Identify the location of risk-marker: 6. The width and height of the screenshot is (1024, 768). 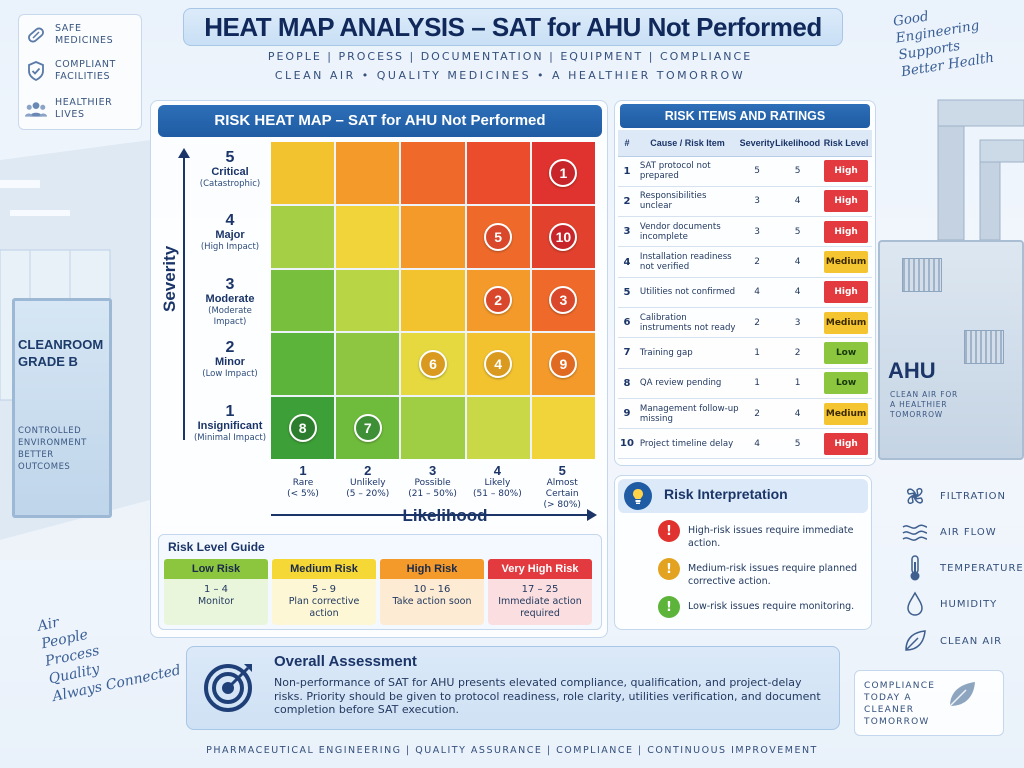
(432, 364).